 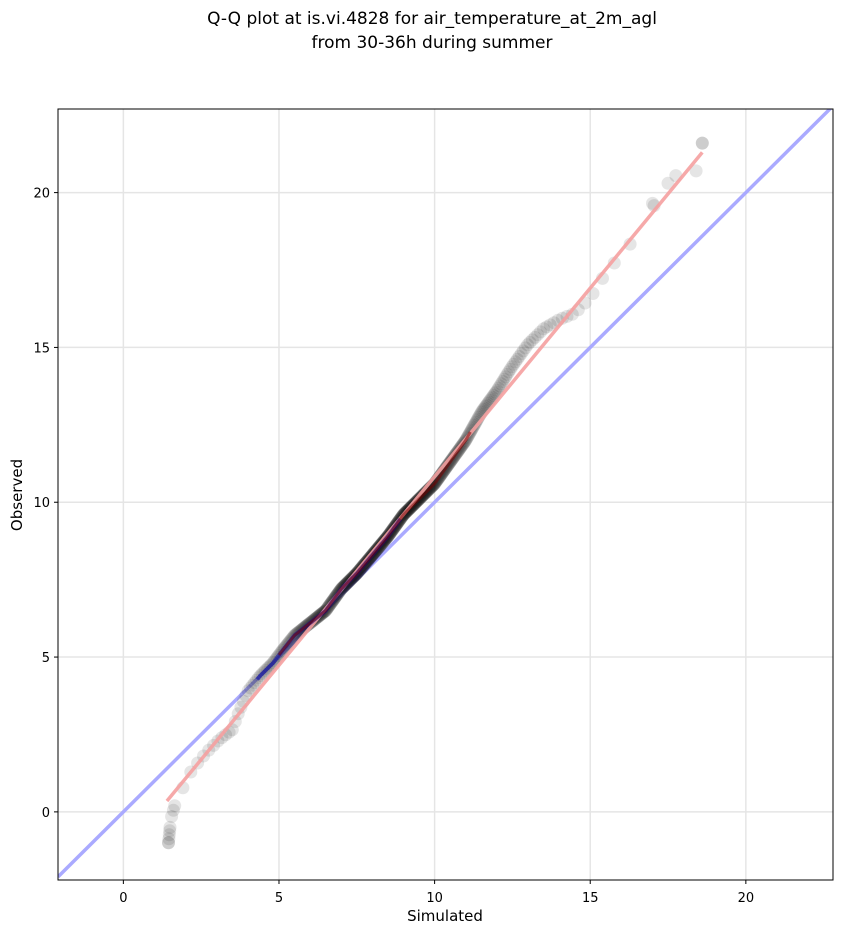 I want to click on x-axis-ticks: 0 5 10 15 20, so click(x=436, y=893).